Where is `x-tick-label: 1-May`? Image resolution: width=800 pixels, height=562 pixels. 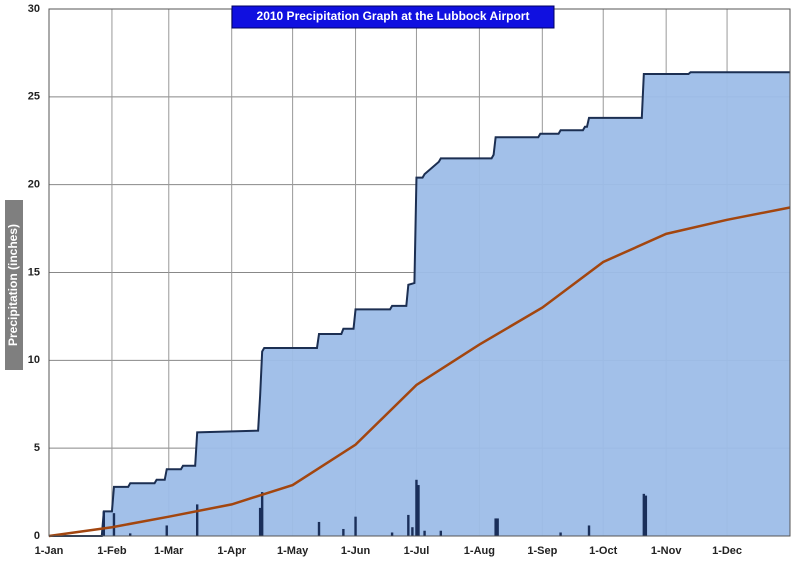 x-tick-label: 1-May is located at coordinates (293, 551).